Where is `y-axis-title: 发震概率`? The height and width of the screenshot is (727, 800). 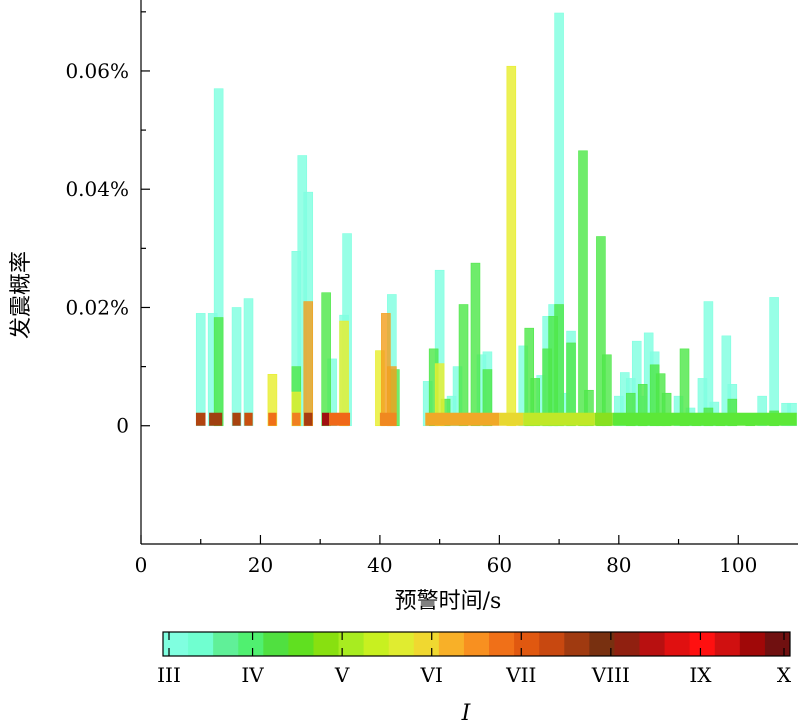 y-axis-title: 发震概率 is located at coordinates (21, 295).